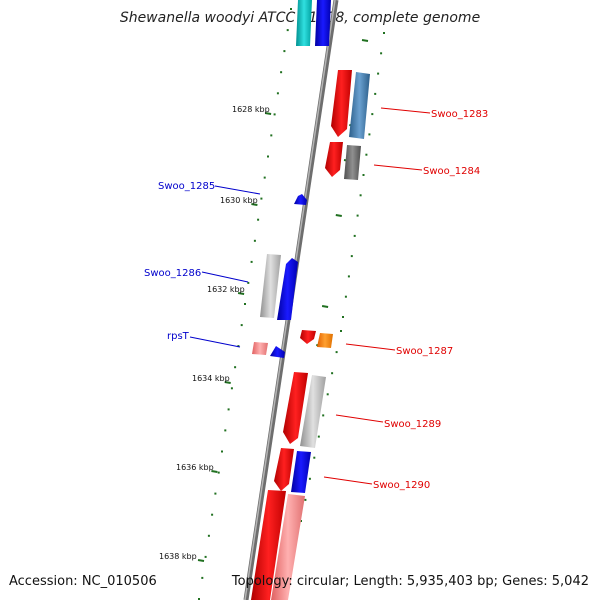 This screenshot has width=600, height=600. What do you see at coordinates (459, 114) in the screenshot?
I see `gene-label-swoo-1283: Swoo_1283` at bounding box center [459, 114].